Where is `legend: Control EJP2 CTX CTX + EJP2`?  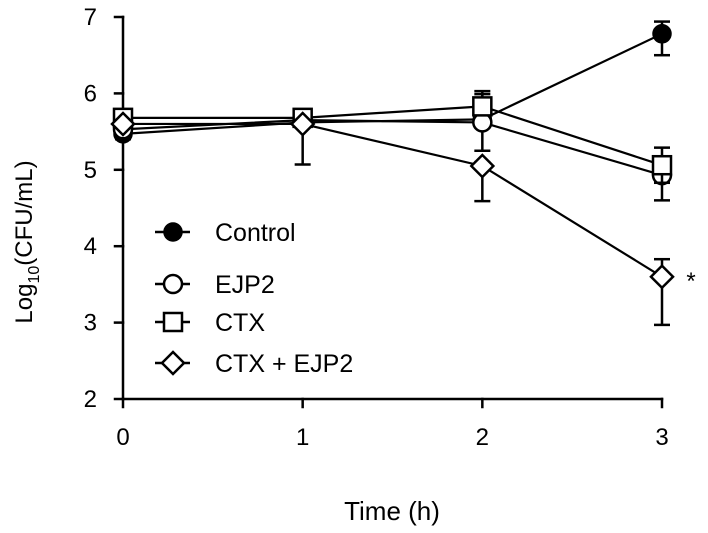
legend: Control EJP2 CTX CTX + EJP2 is located at coordinates (254, 298).